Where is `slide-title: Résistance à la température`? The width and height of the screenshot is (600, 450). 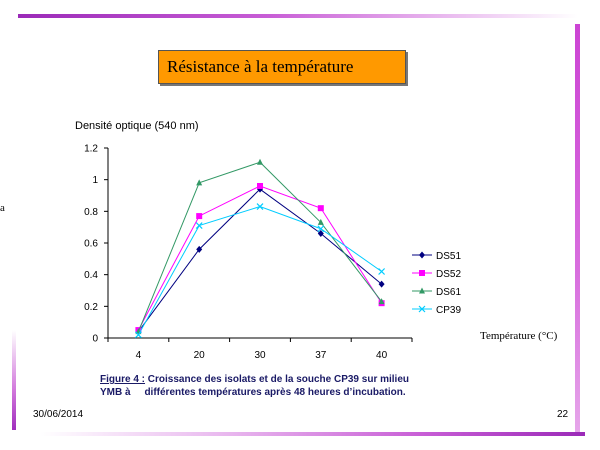
slide-title: Résistance à la température is located at coordinates (282, 67).